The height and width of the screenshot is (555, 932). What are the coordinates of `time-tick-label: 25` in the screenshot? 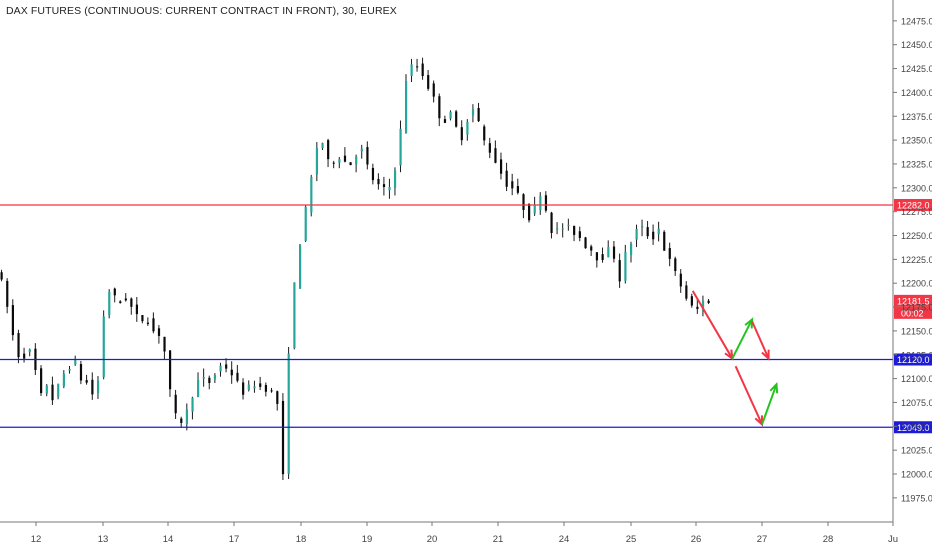 It's located at (631, 539).